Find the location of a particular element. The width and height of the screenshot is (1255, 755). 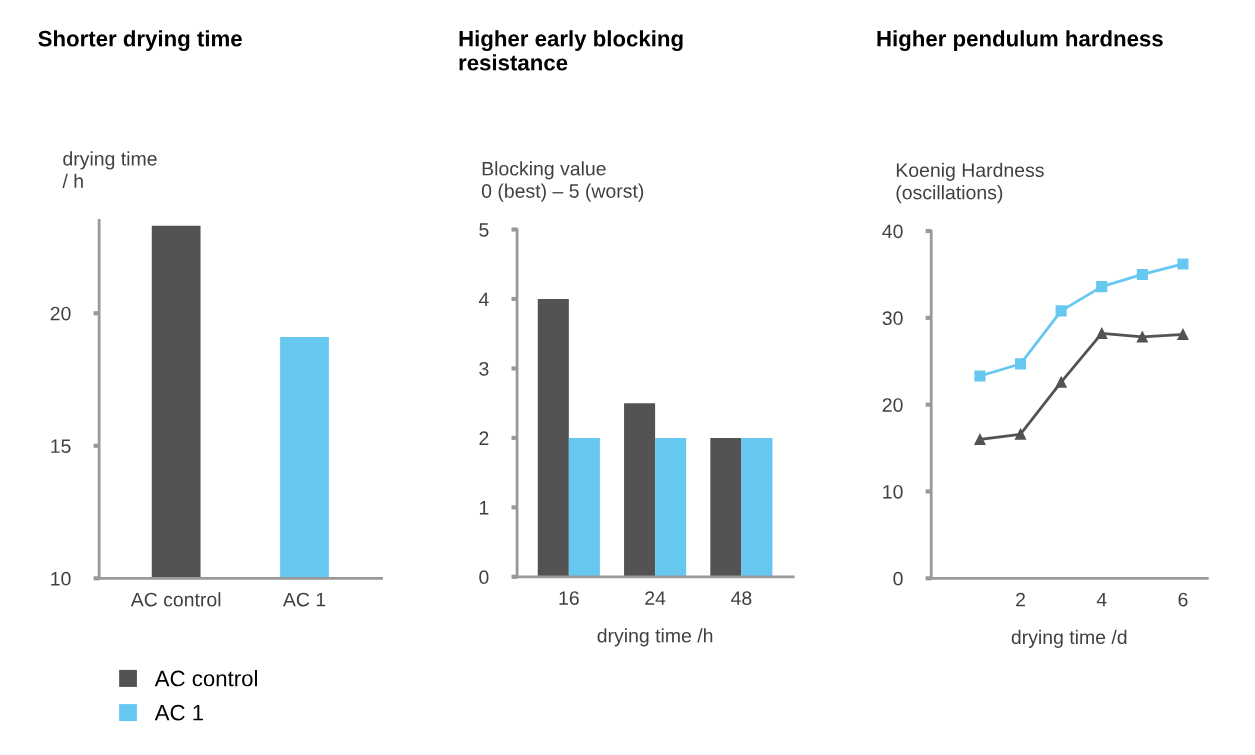

x-axis-title: drying time /d is located at coordinates (1069, 638).